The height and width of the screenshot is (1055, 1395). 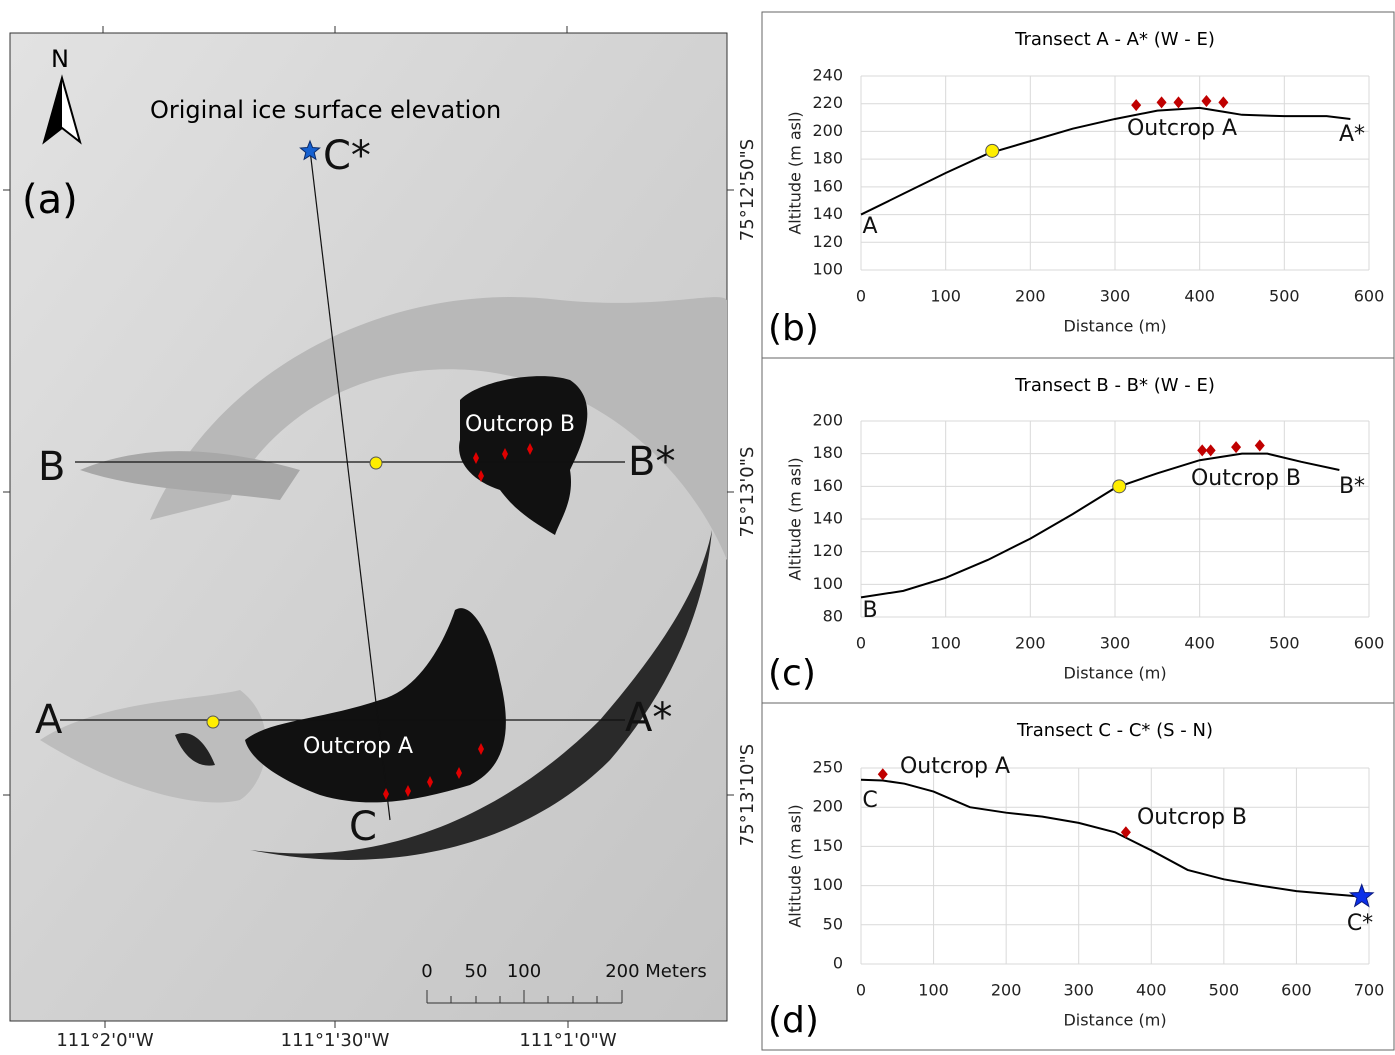 I want to click on annotation: C*, so click(x=1360, y=923).